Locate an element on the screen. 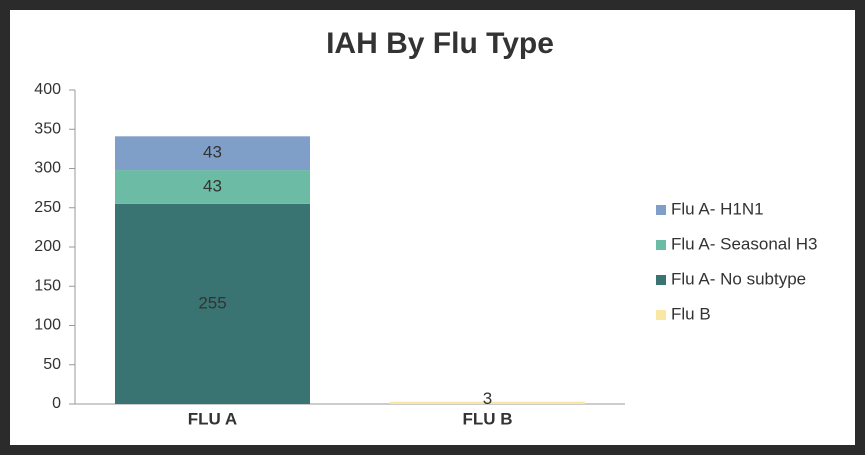  chart-title: IAH By Flu Type is located at coordinates (440, 43).